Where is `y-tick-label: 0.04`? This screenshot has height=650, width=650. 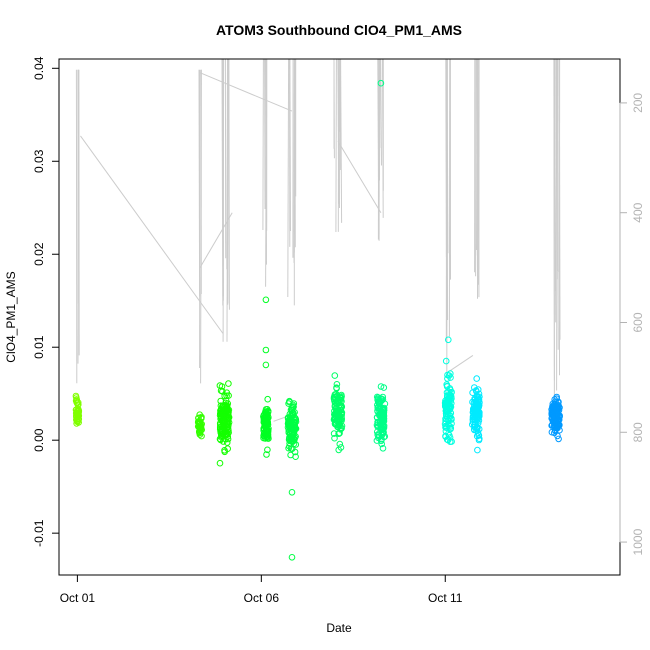
y-tick-label: 0.04 is located at coordinates (39, 68).